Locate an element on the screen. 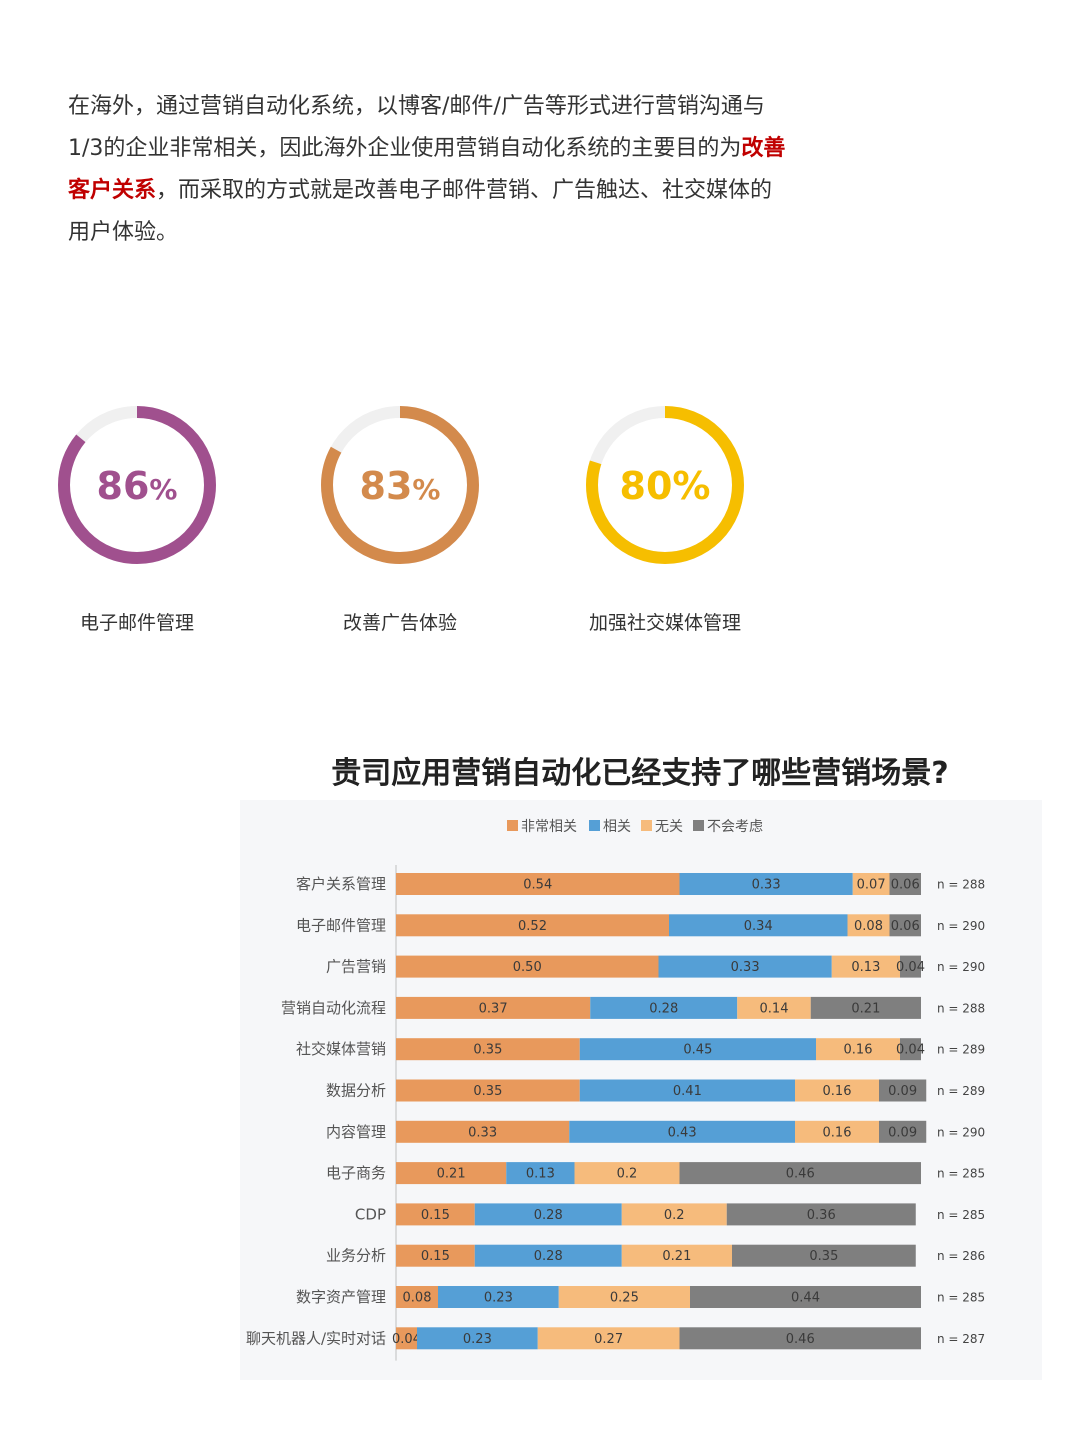  category-label: 电子邮件管理 is located at coordinates (341, 925).